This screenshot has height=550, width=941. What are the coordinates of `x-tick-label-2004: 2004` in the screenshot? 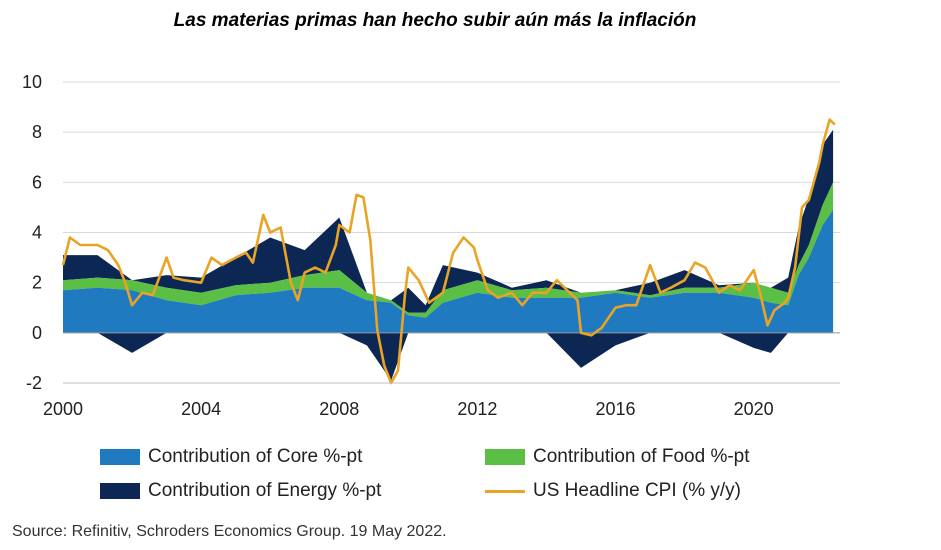 It's located at (201, 409).